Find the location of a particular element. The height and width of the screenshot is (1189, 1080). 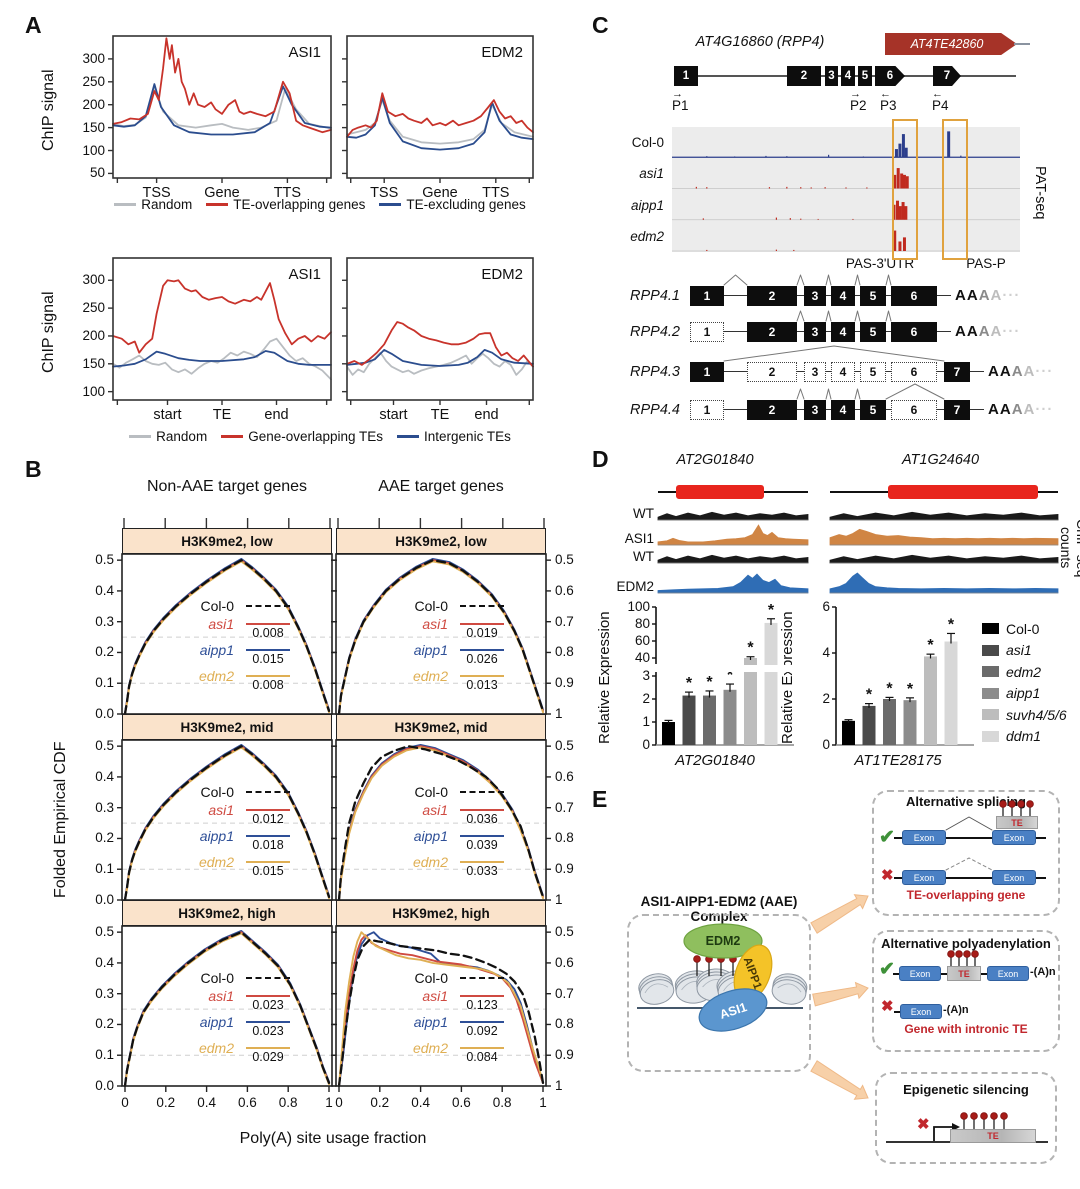

b-legend-row: Col-0 is located at coordinates (247, 606).